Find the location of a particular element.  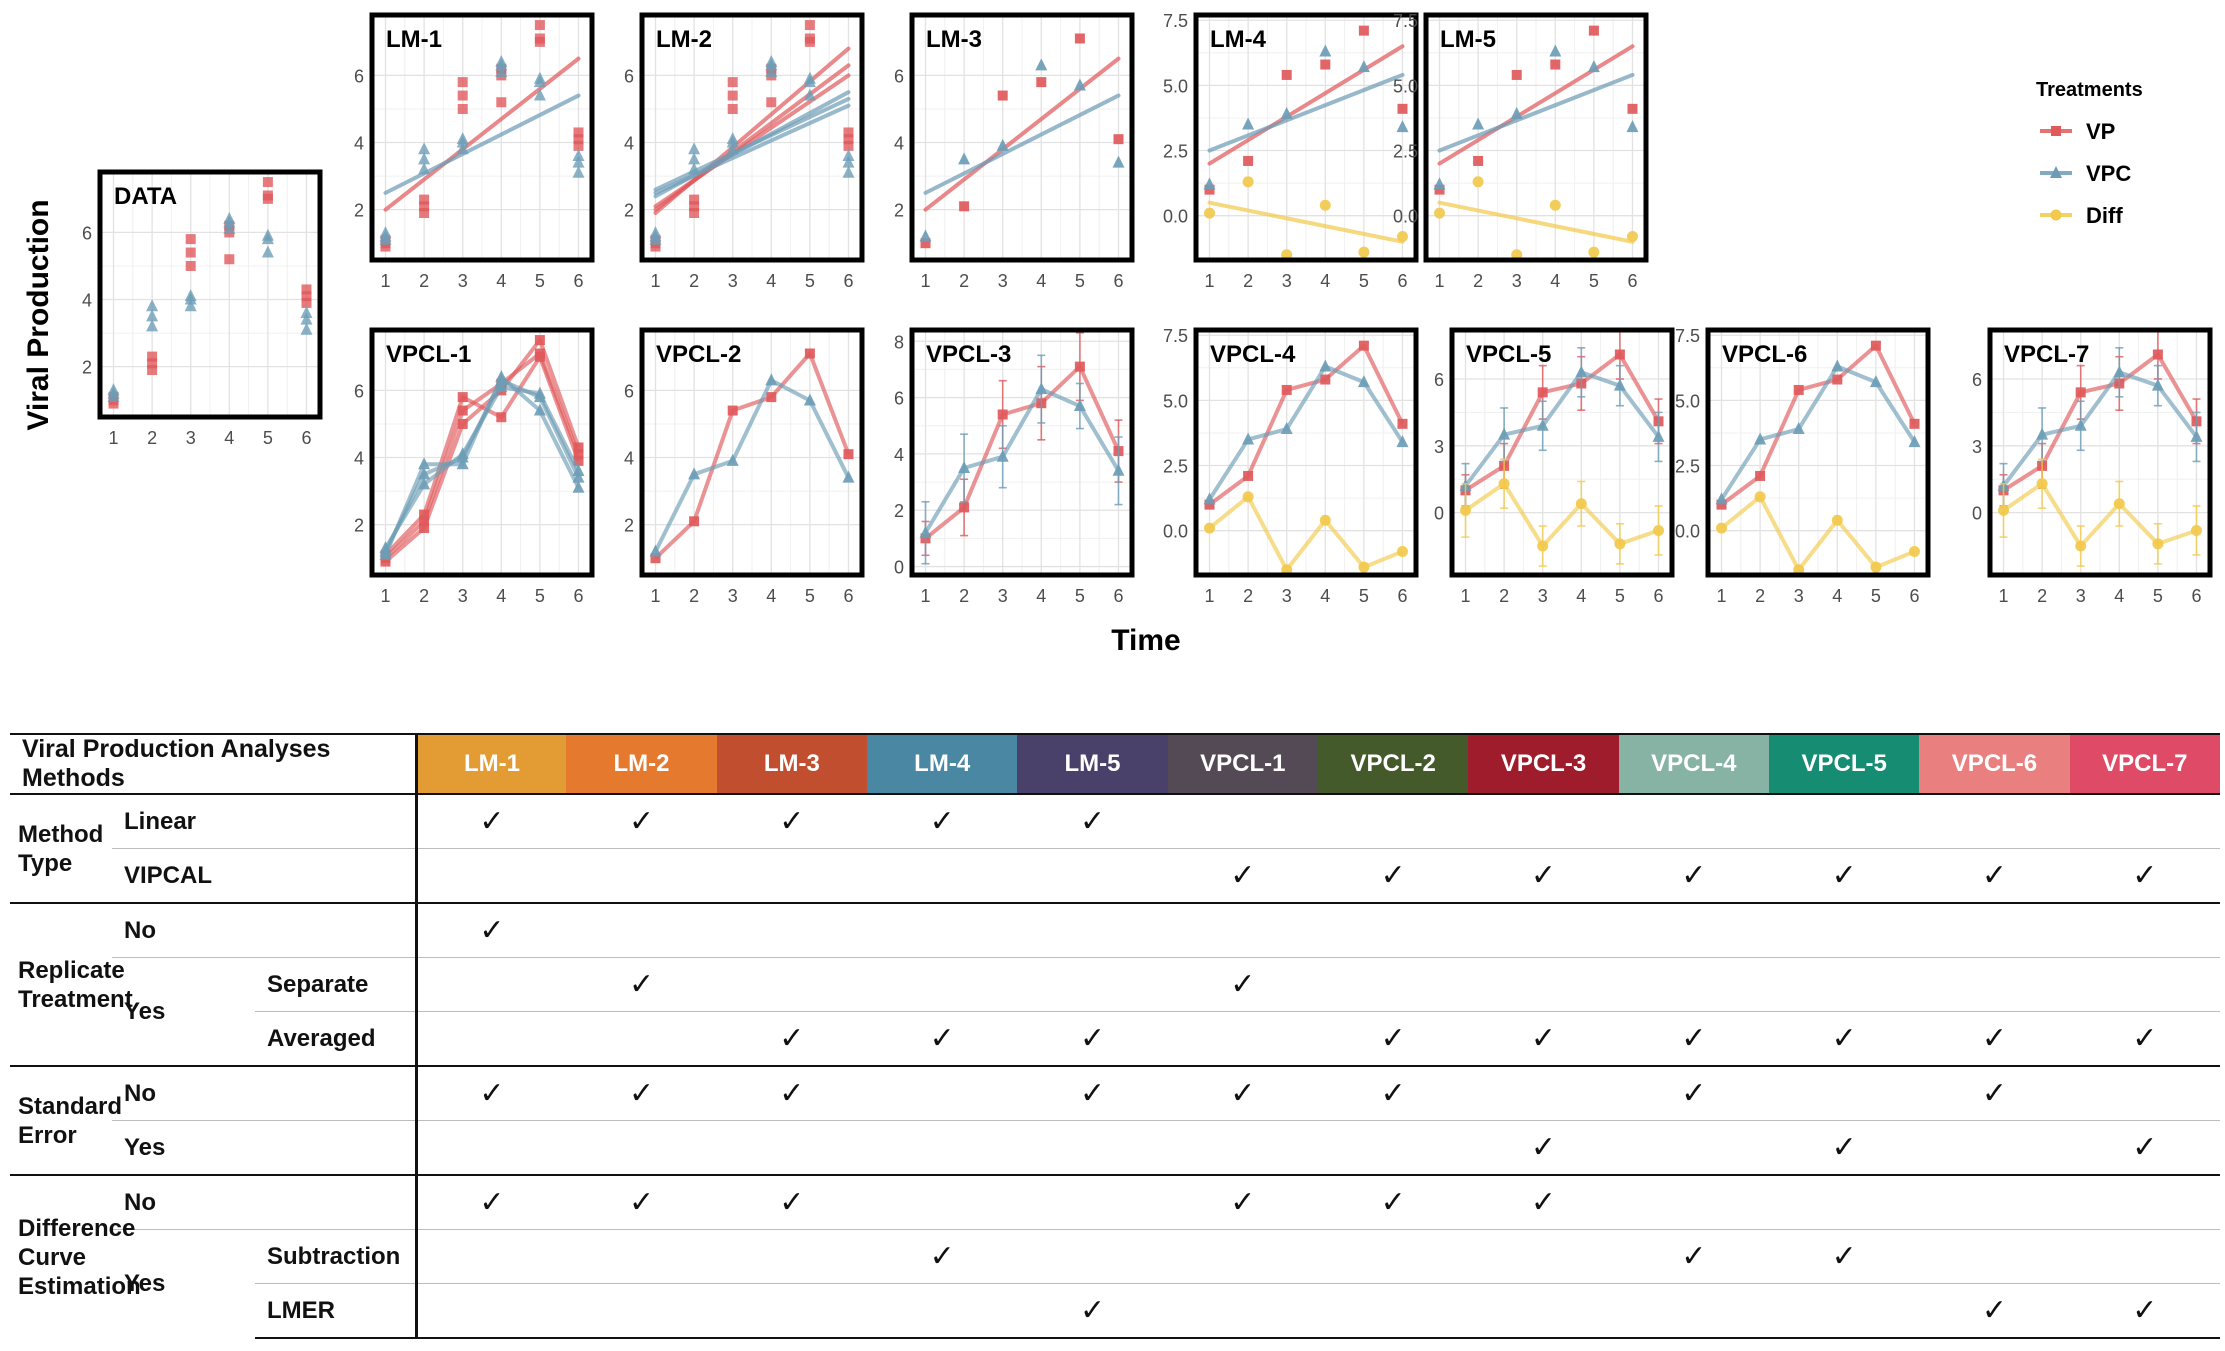

method-header: LM-4 is located at coordinates (942, 764).